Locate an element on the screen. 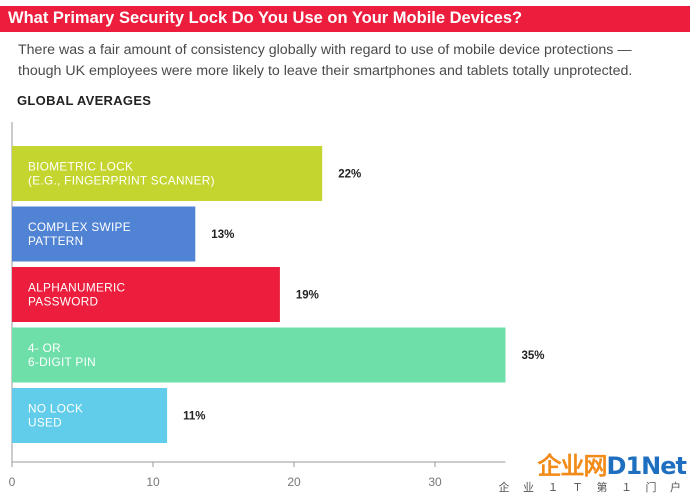  bar-category-label: COMPLEX SWIPE is located at coordinates (79, 227).